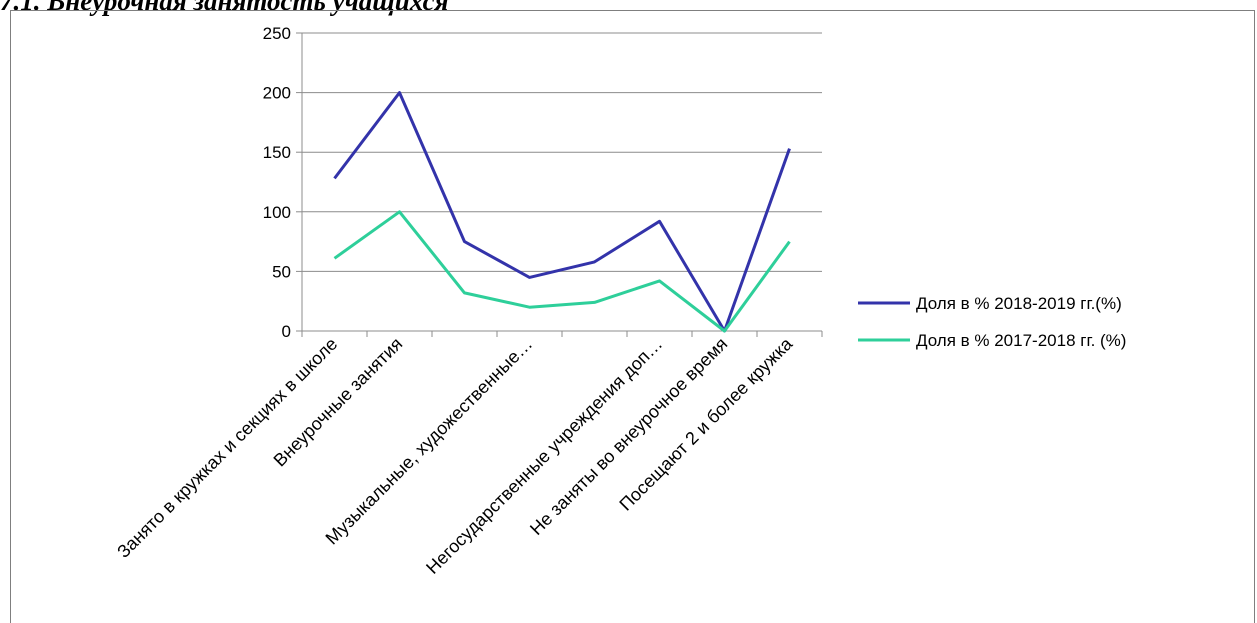  Describe the element at coordinates (277, 152) in the screenshot. I see `y-tick-label: 150` at that location.